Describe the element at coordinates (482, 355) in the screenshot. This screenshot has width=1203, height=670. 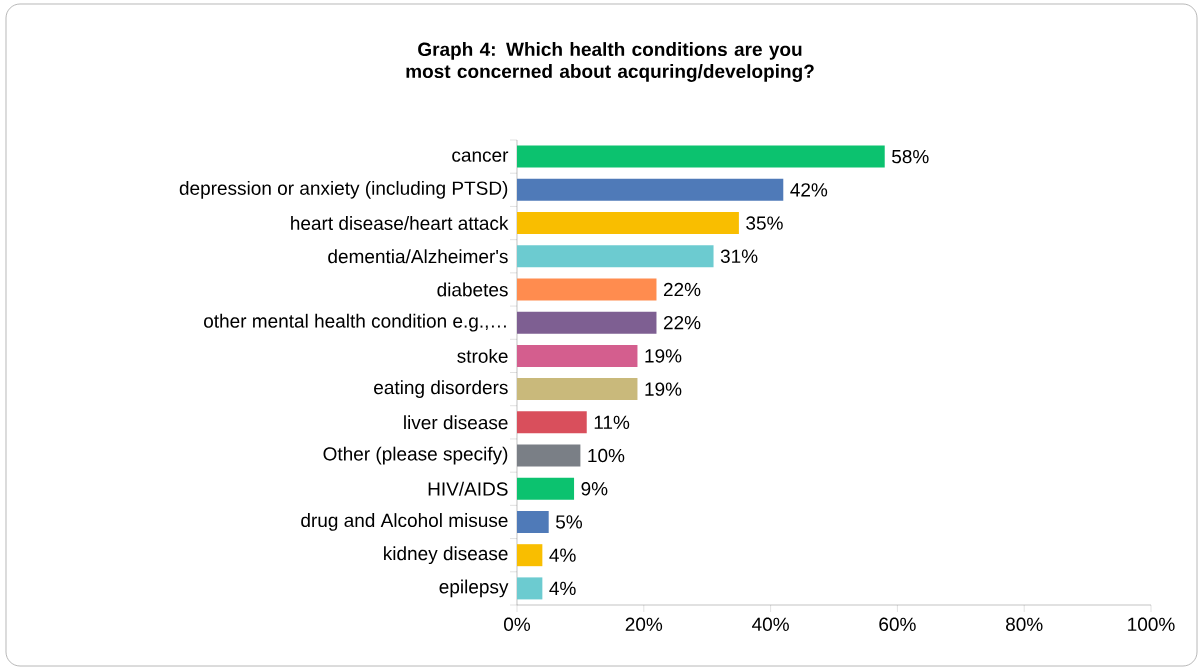
I see `y-tick-label: stroke` at that location.